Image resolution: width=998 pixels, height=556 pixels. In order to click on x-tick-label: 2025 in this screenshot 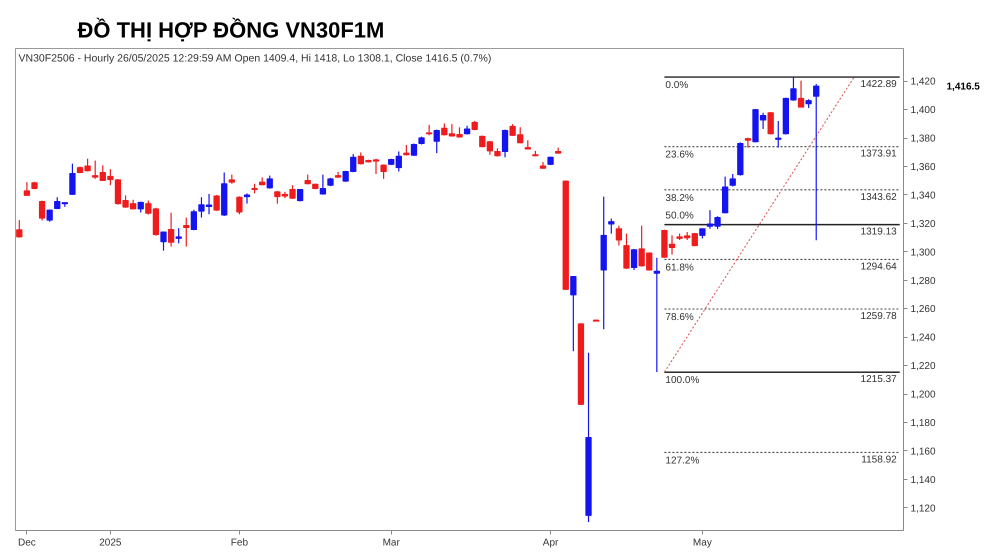, I will do `click(110, 543)`.